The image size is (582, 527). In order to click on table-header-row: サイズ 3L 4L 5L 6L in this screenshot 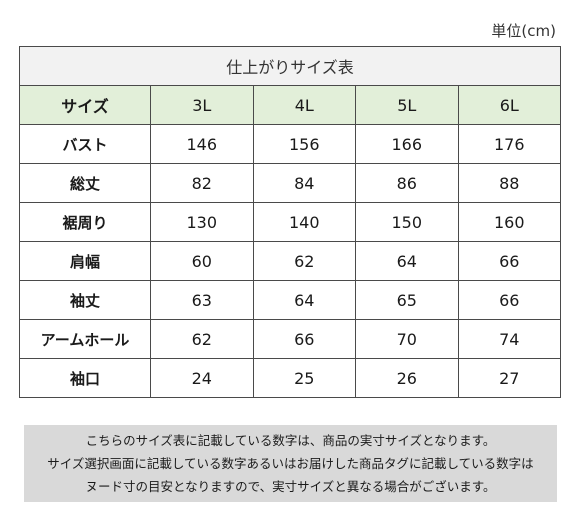, I will do `click(290, 105)`.